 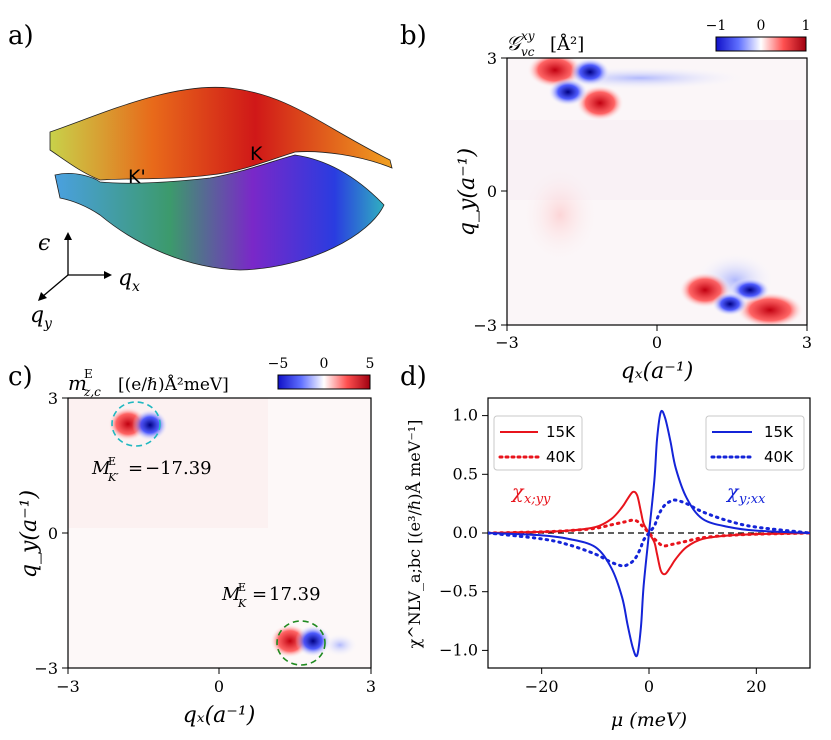 I want to click on lower-band-surface, so click(x=219, y=212).